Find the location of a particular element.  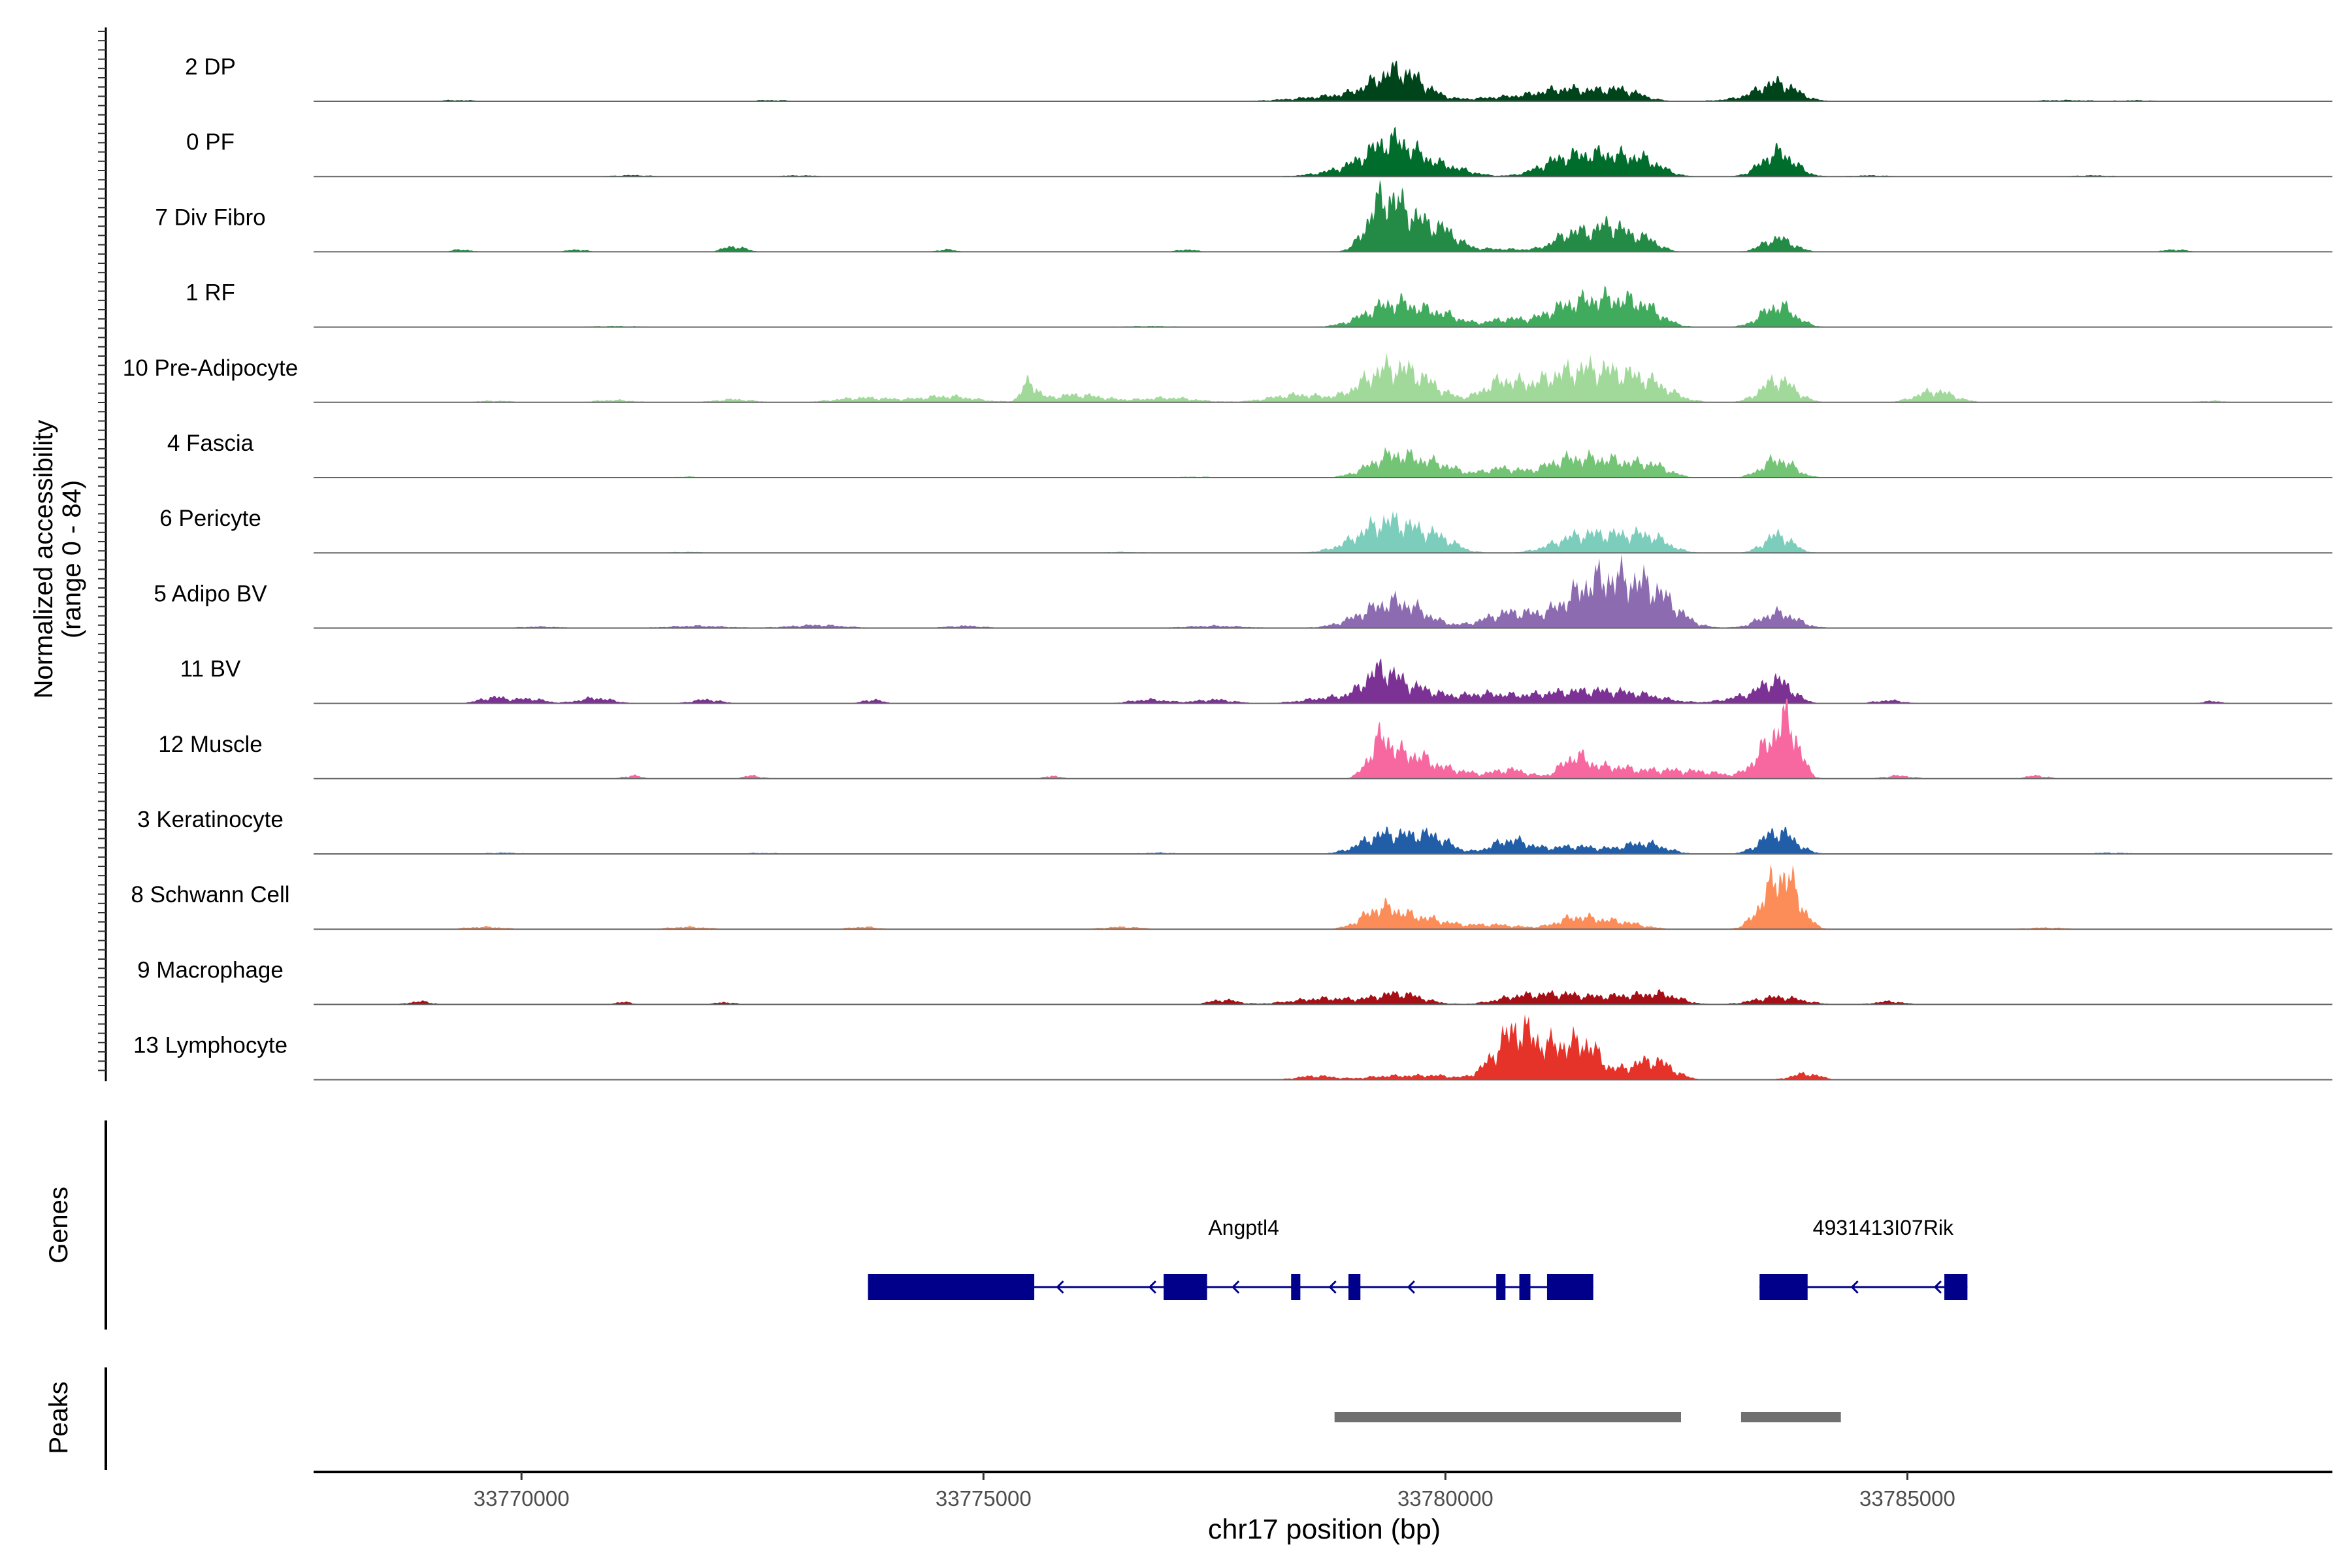

coverage-track: 10 Pre-Adipocyte is located at coordinates (1227, 378).